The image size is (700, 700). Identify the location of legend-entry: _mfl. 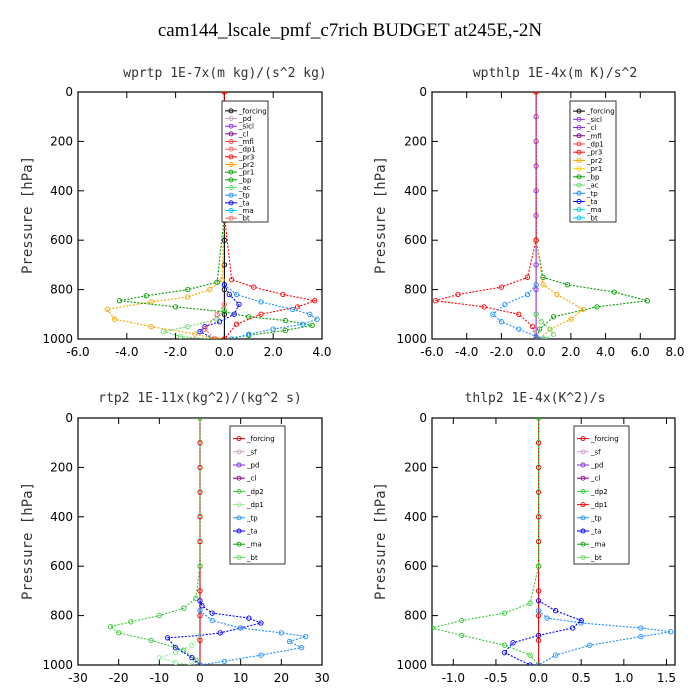
(594, 136).